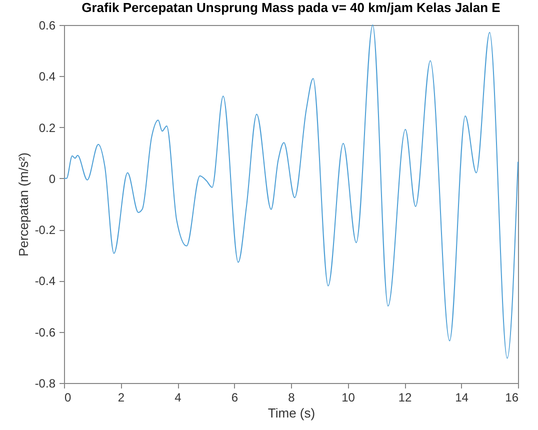 This screenshot has width=538, height=430. What do you see at coordinates (45, 281) in the screenshot?
I see `y-tick-label: -0.4` at bounding box center [45, 281].